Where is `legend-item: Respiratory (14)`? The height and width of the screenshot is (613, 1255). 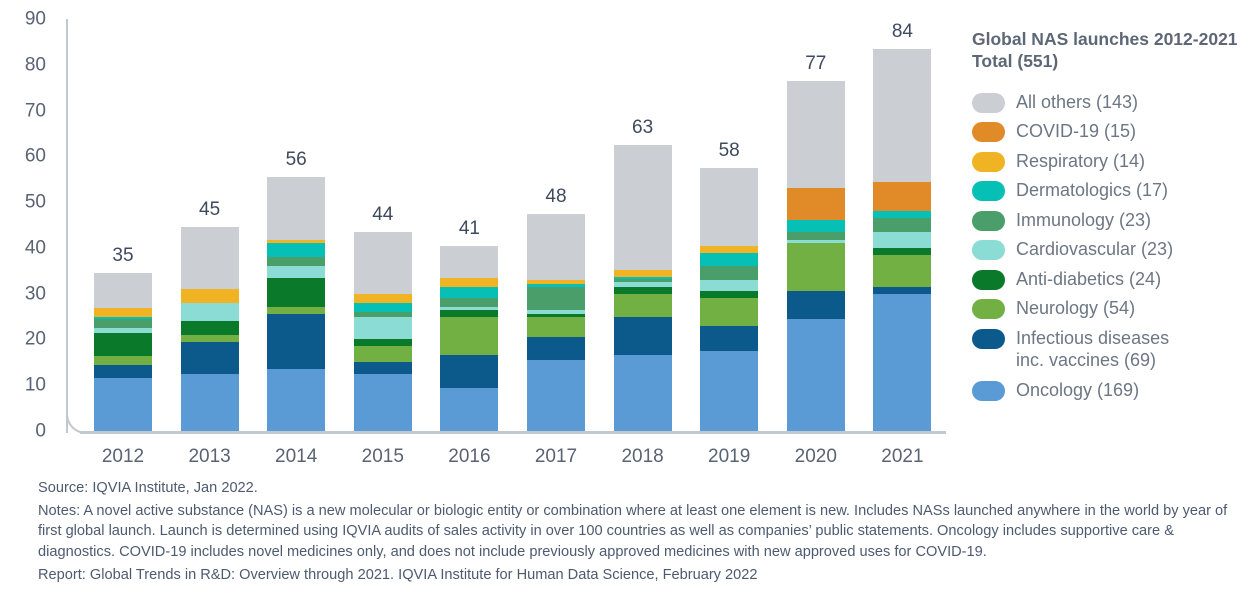 legend-item: Respiratory (14) is located at coordinates (1113, 161).